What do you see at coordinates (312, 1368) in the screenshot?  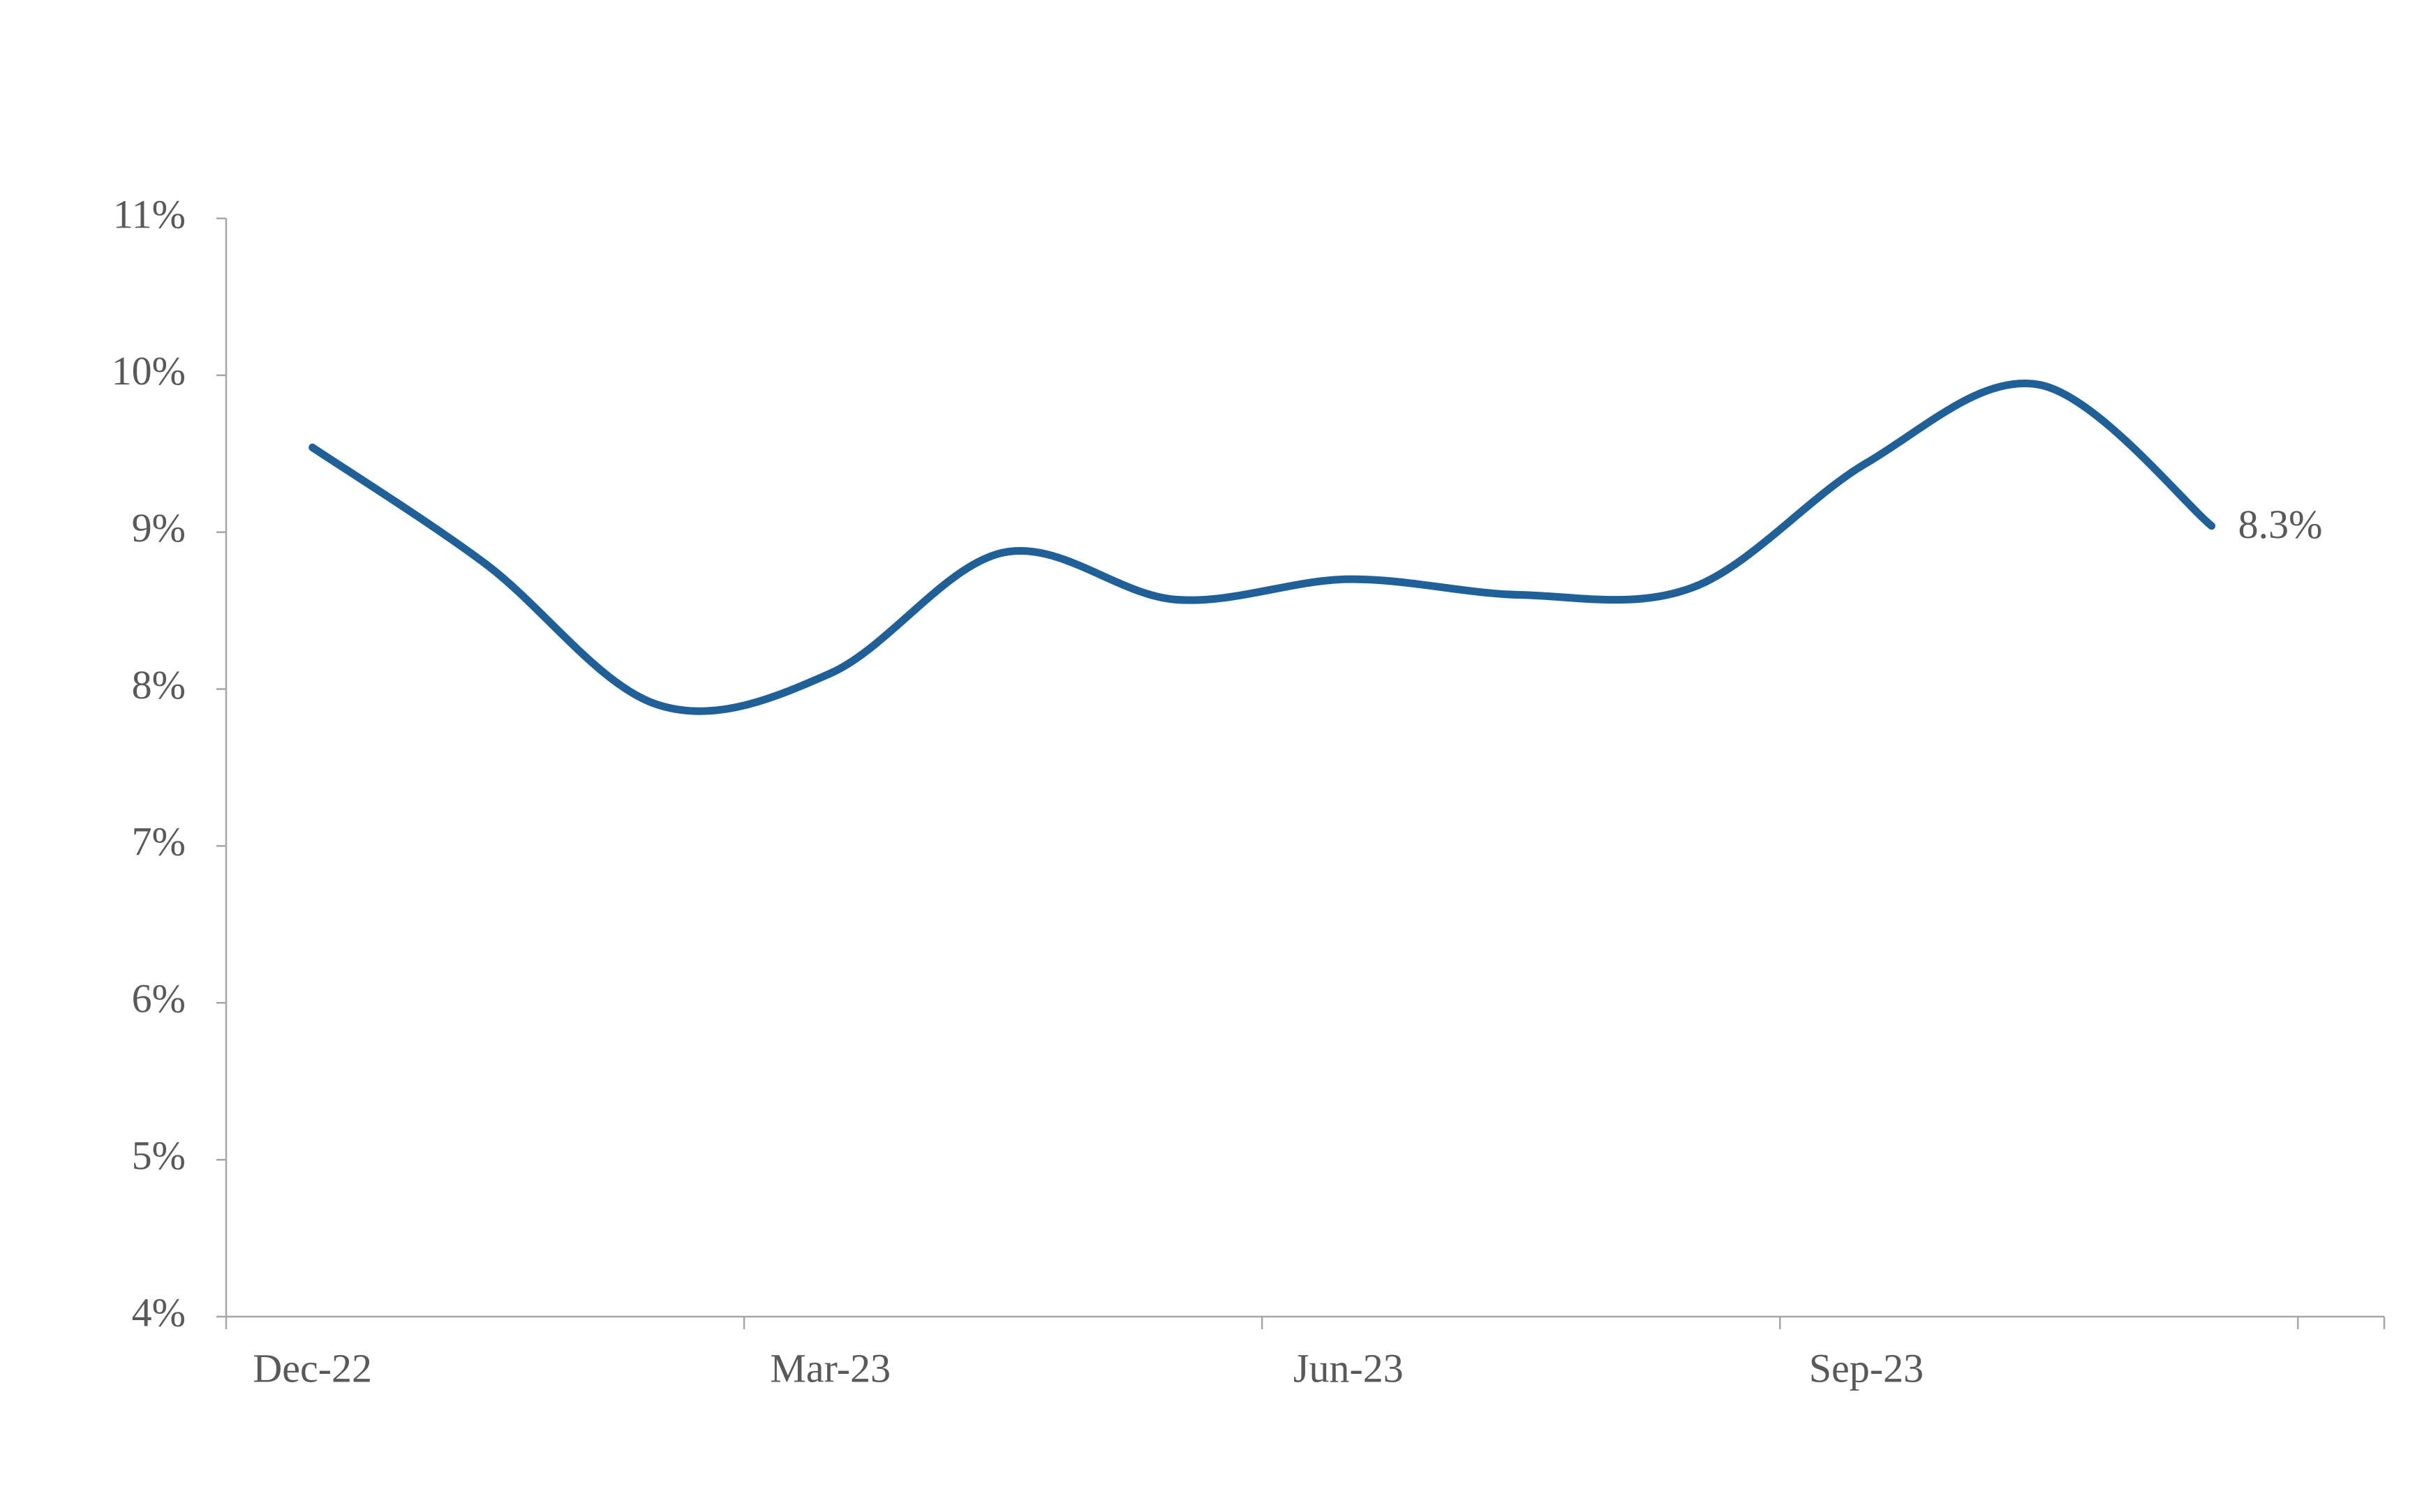 I see `x-tick-label: Dec-22` at bounding box center [312, 1368].